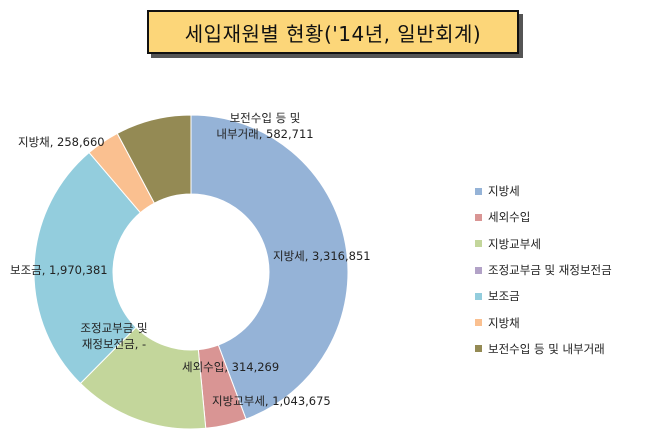 This screenshot has height=431, width=660. Describe the element at coordinates (231, 367) in the screenshot. I see `data-label-non-tax-revenue: 세외수입, 314,269` at that location.